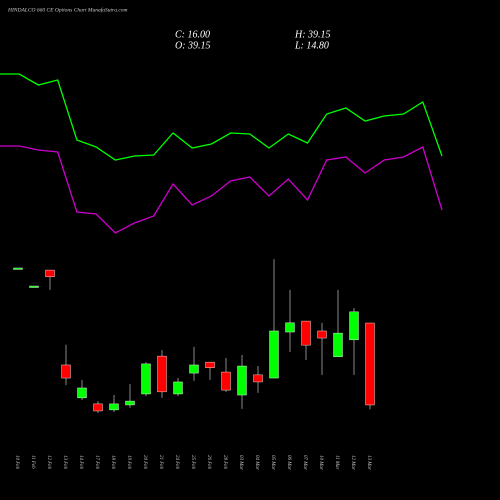 The image size is (500, 500). Describe the element at coordinates (96, 462) in the screenshot. I see `x-tick-label: 17 Feb` at that location.